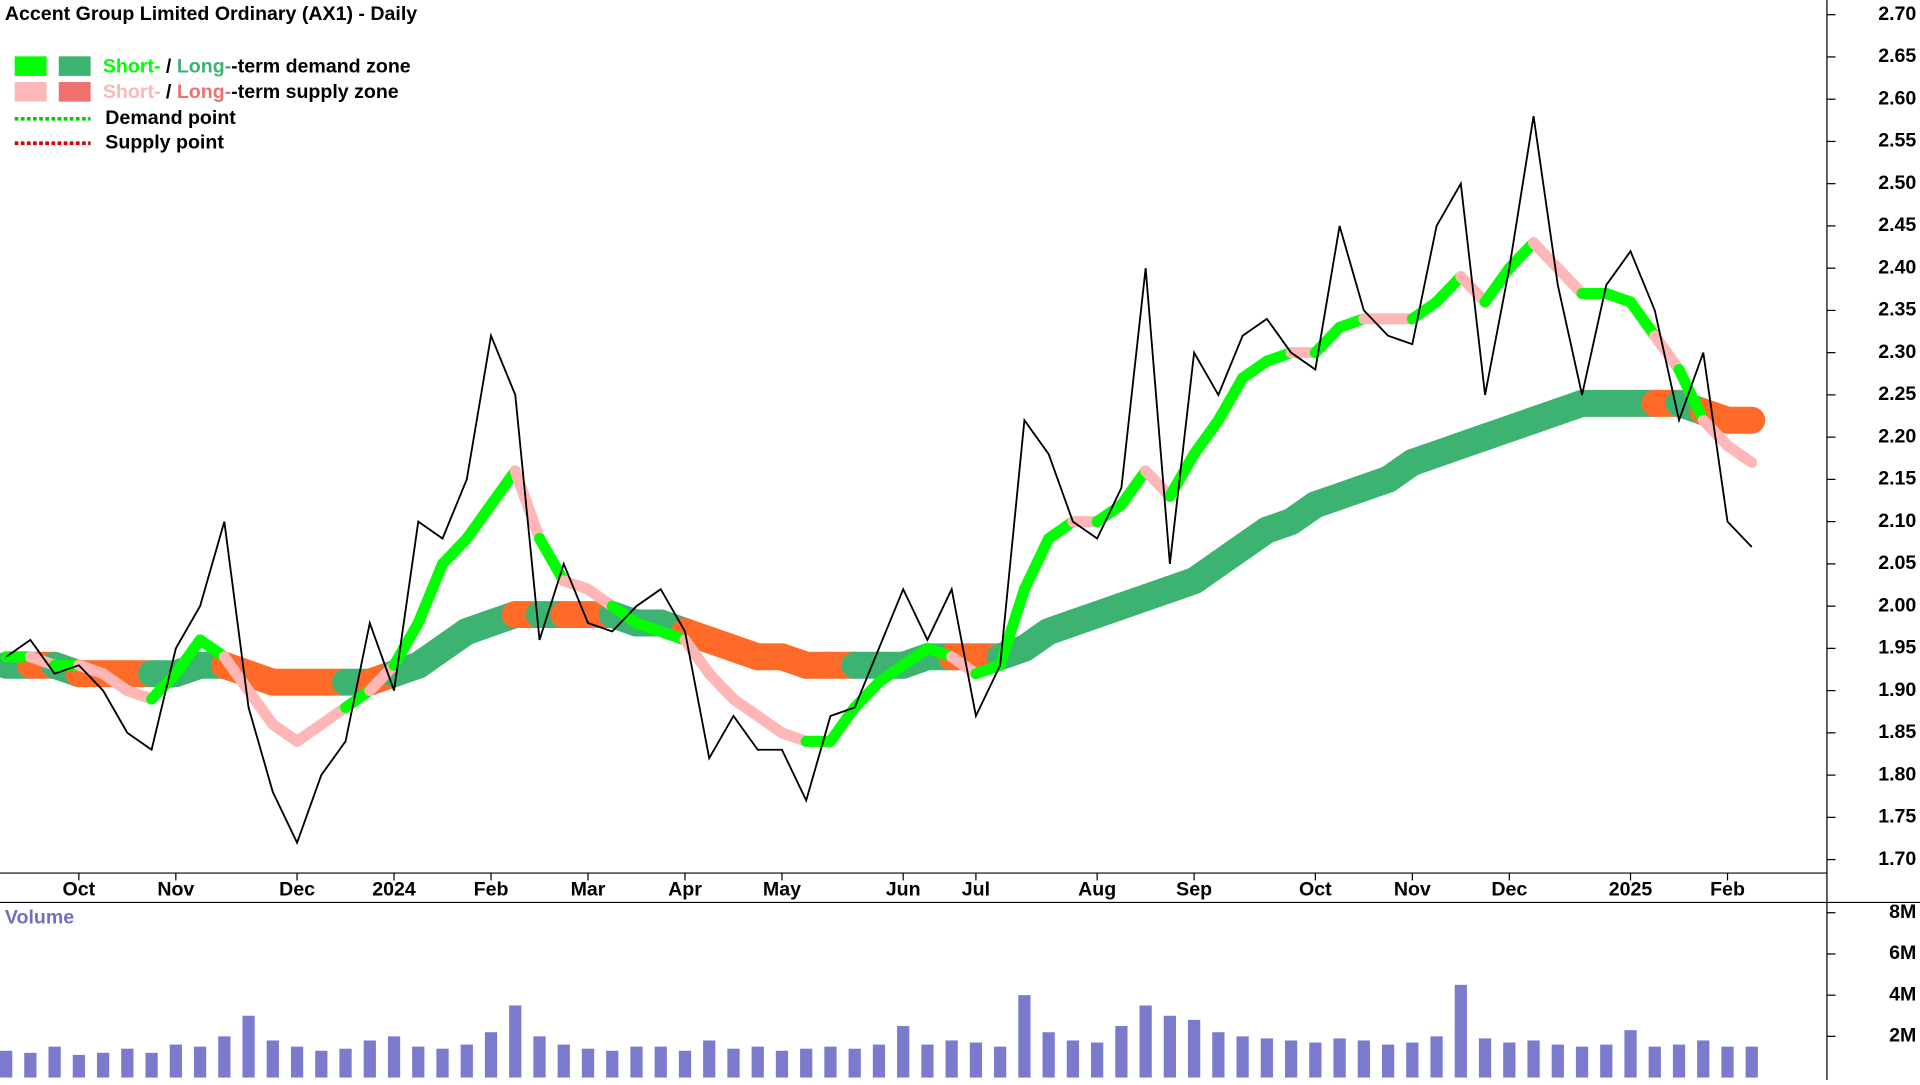  Describe the element at coordinates (1897, 774) in the screenshot. I see `y-tick-label: 1.80` at that location.